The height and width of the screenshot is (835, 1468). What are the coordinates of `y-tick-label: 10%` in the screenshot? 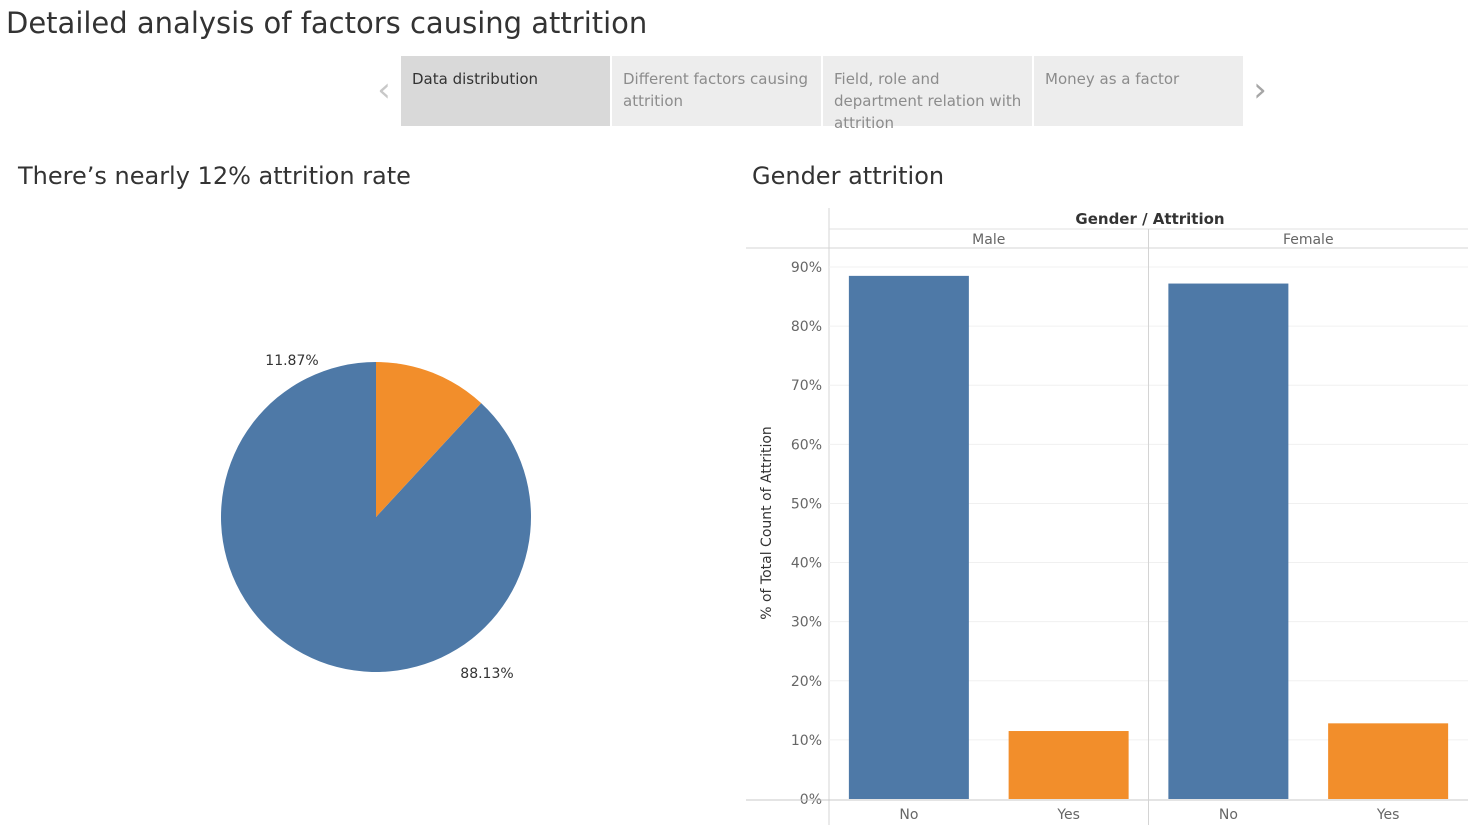 It's located at (806, 741).